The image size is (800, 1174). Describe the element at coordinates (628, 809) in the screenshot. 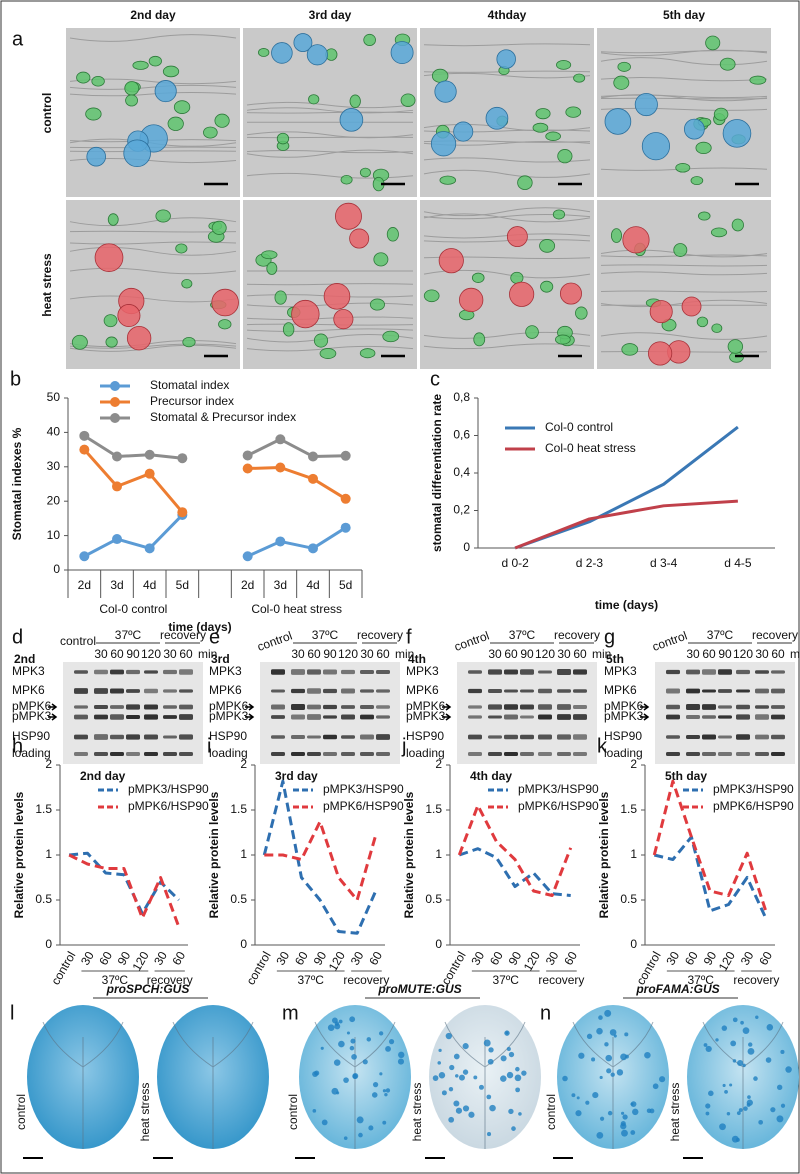

I see `y-tick-label: 1.5` at that location.